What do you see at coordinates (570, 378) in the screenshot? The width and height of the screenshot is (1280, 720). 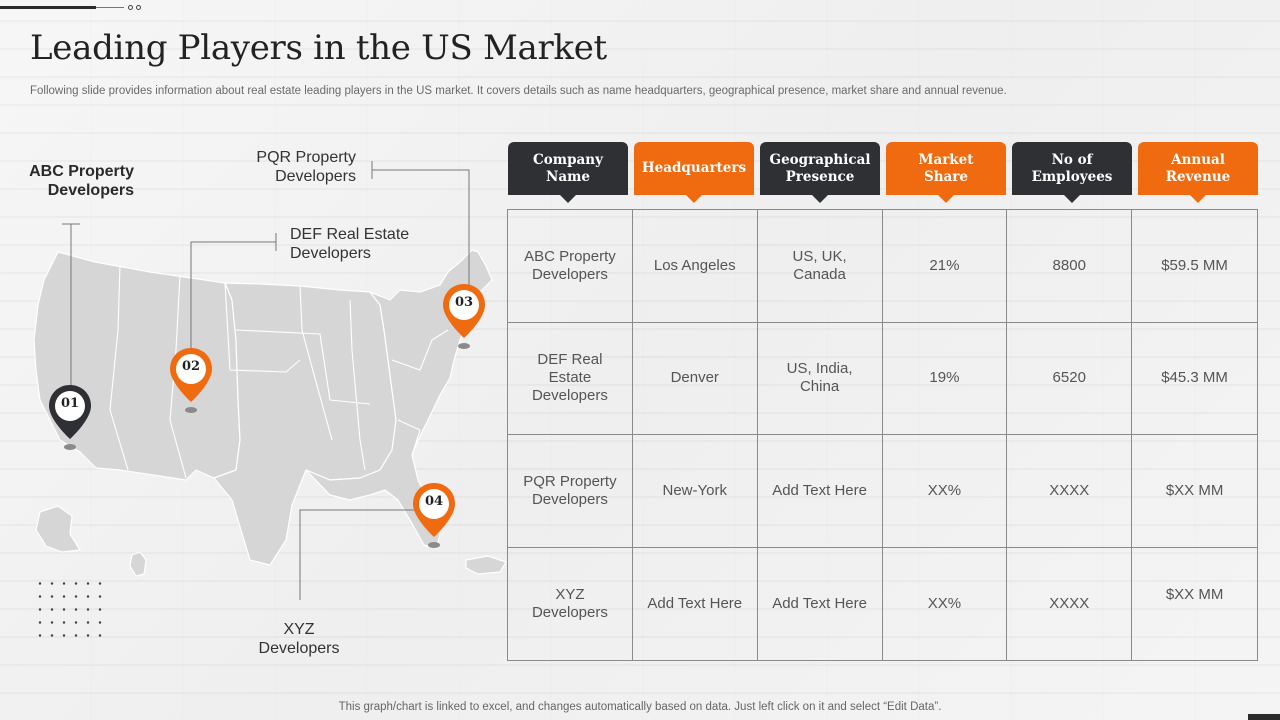 I see `table-cell: DEF Real Estate Developers` at bounding box center [570, 378].